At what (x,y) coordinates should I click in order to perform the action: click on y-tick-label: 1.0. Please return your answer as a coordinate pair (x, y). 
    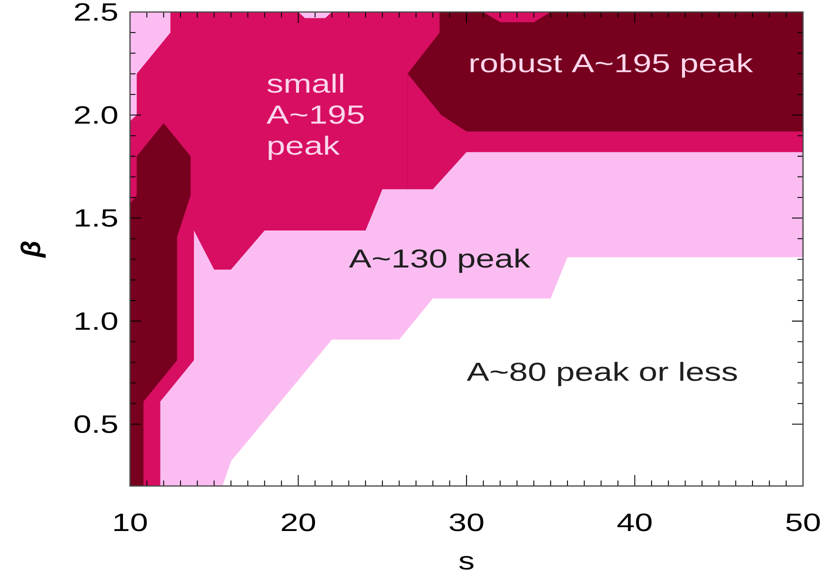
    Looking at the image, I should click on (97, 321).